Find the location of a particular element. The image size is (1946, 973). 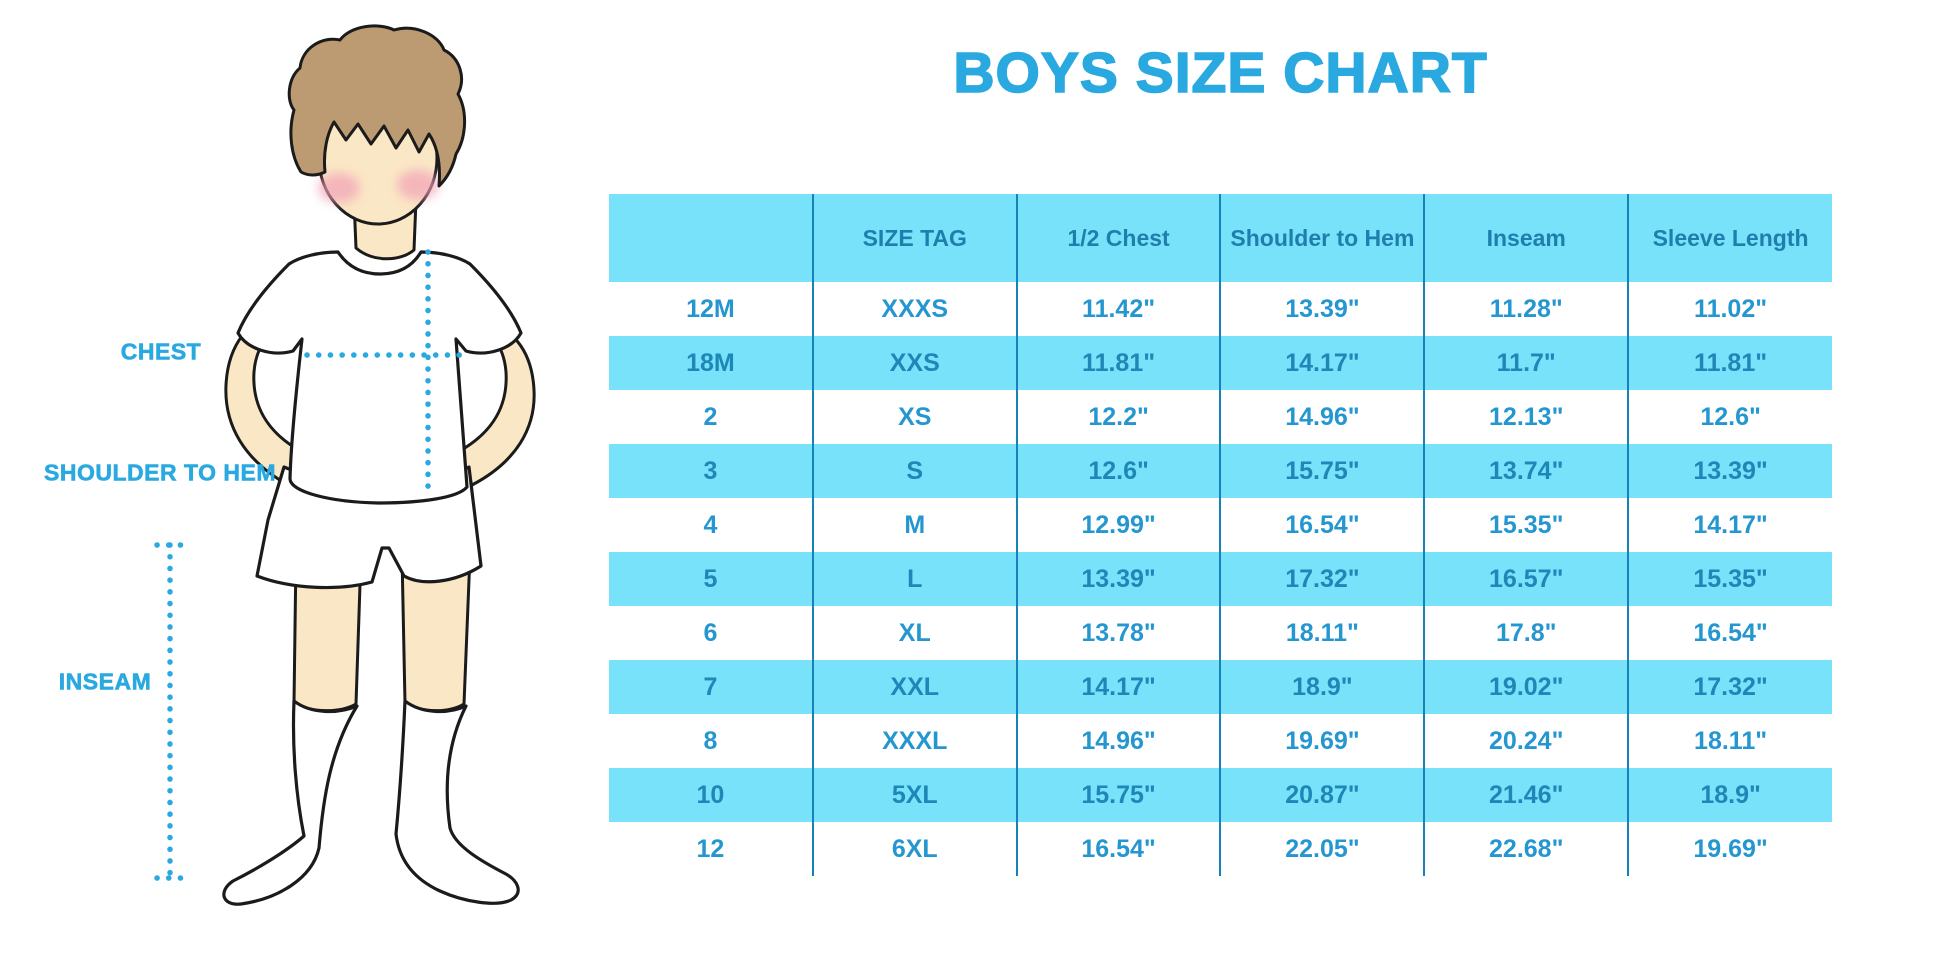

cell-half-chest: 16.54" is located at coordinates (1118, 849).